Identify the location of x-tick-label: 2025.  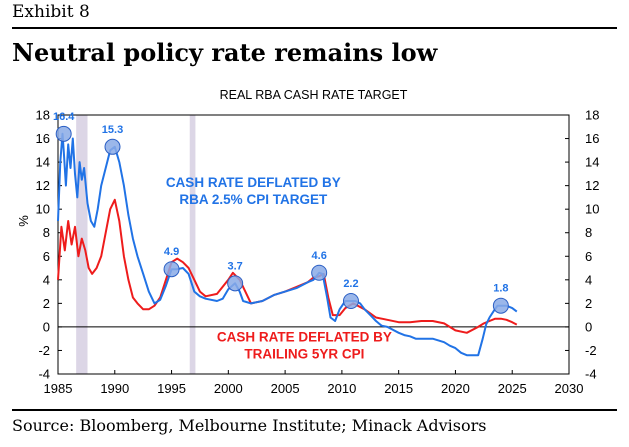
(512, 388).